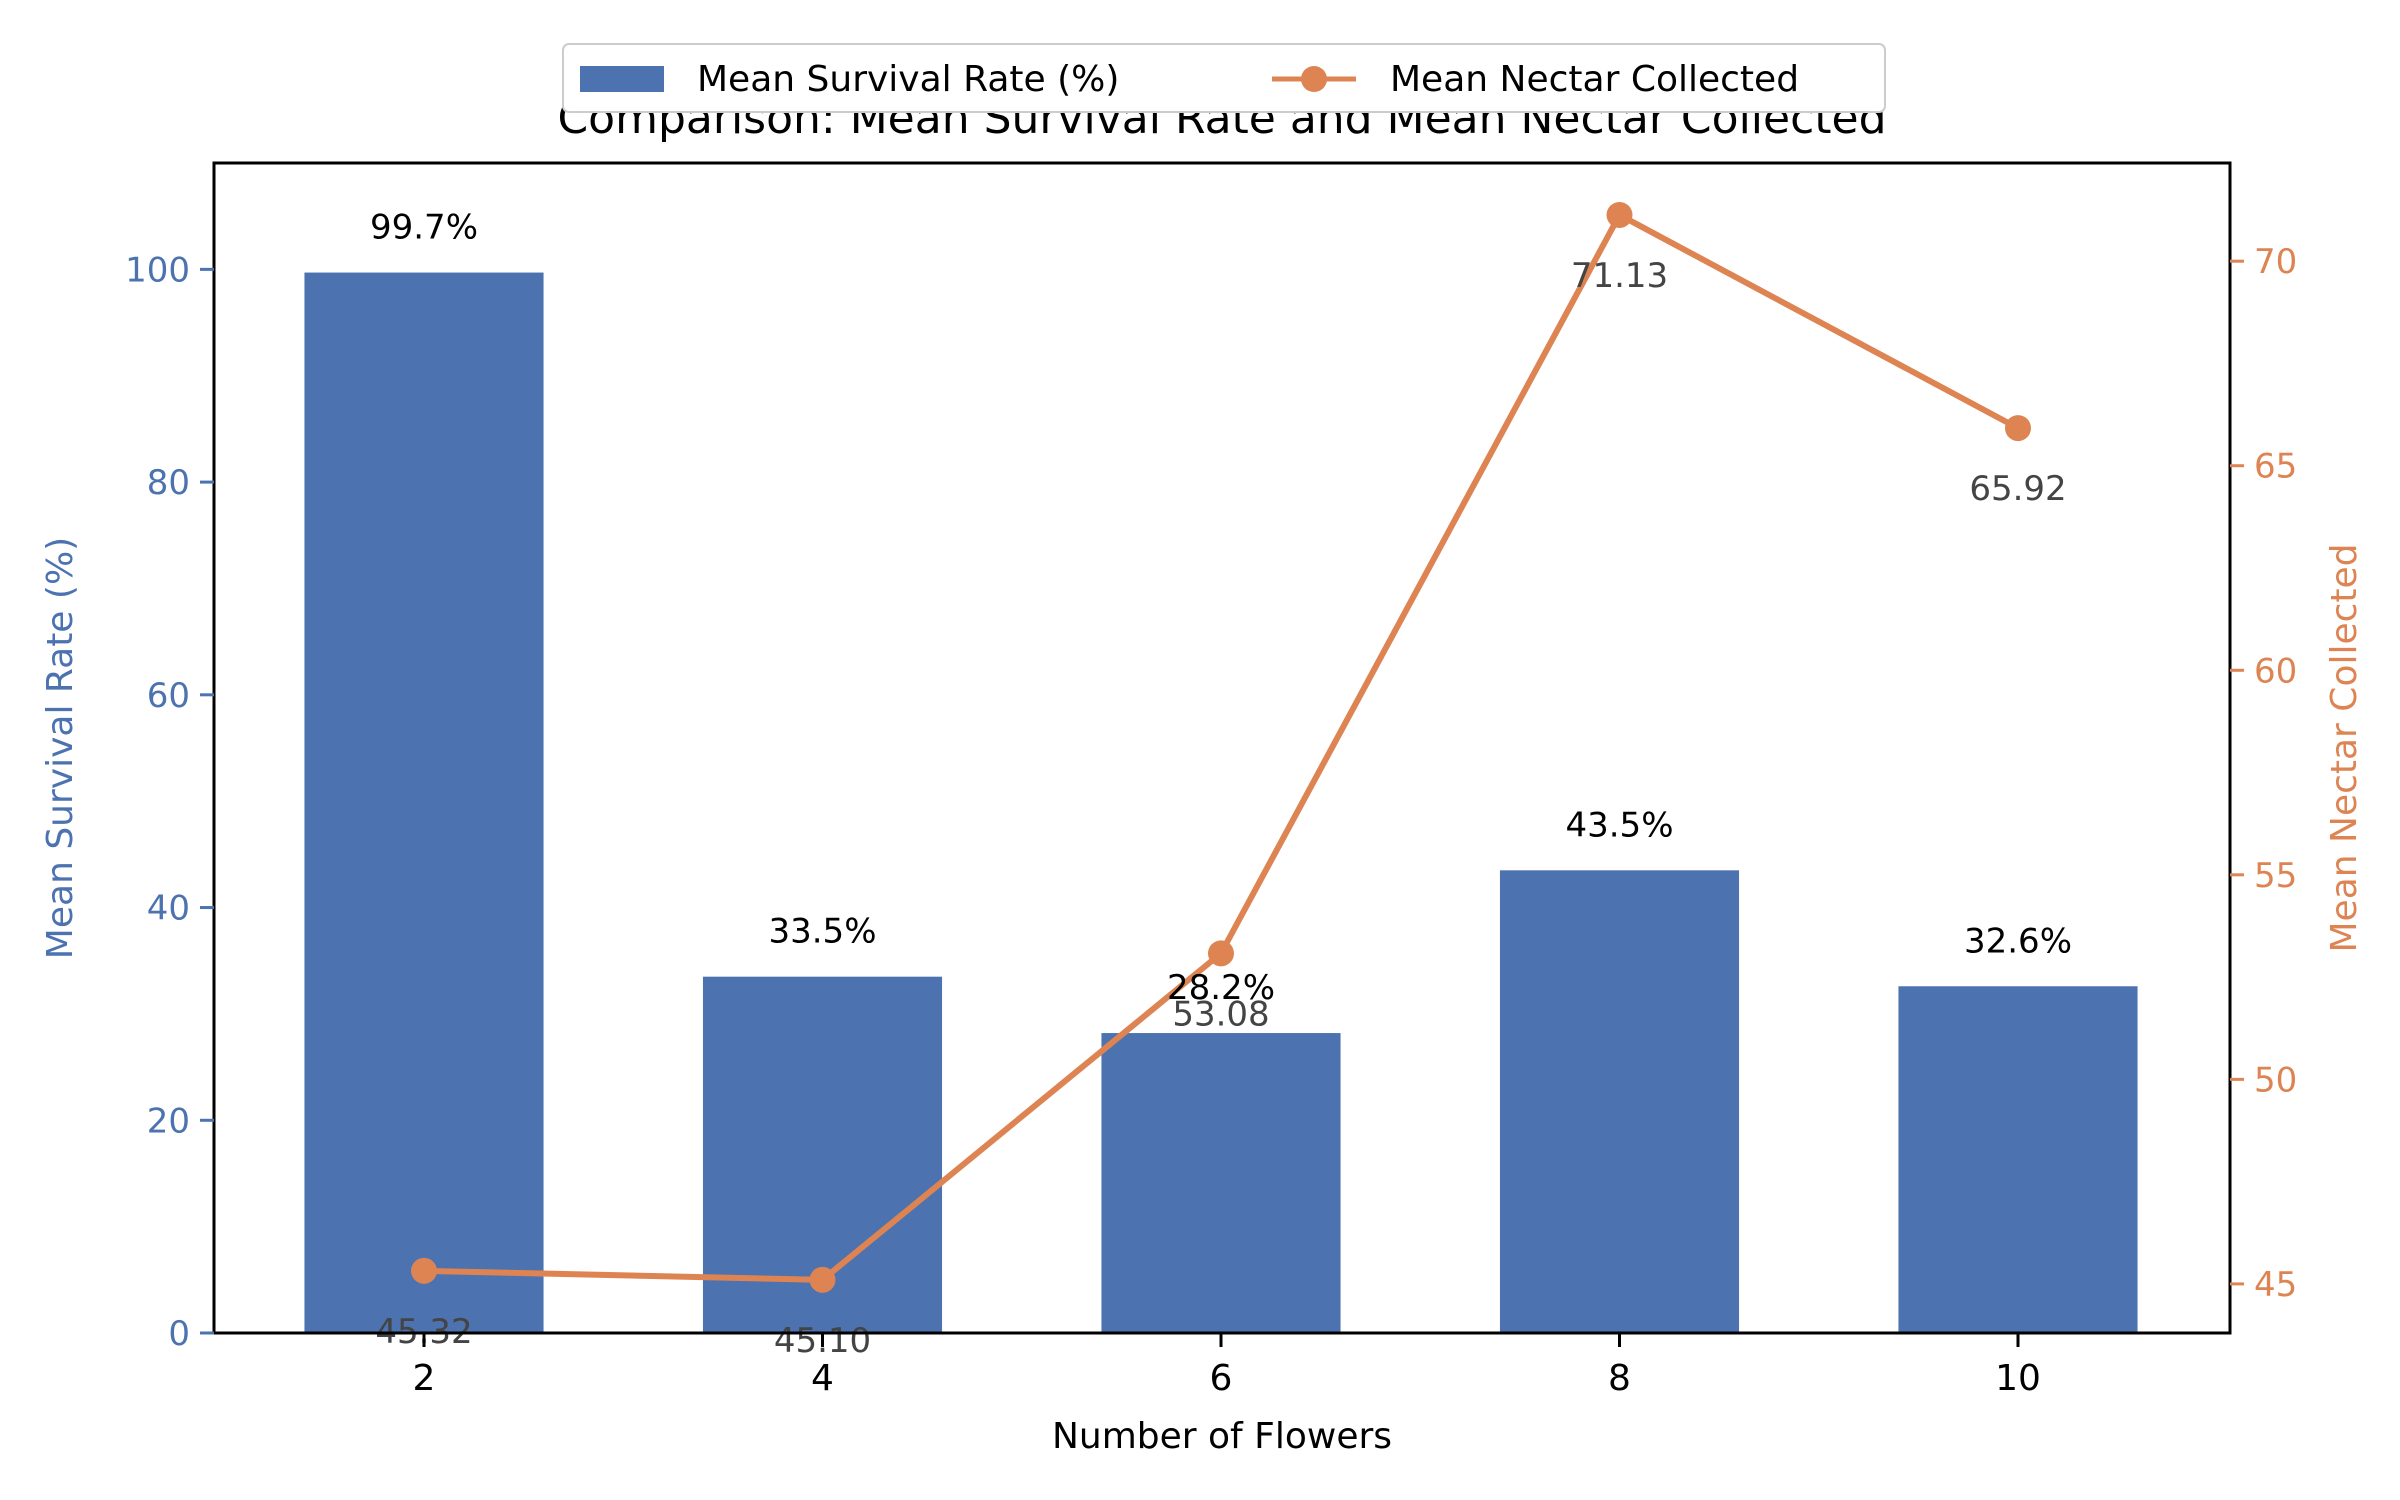  I want to click on left-tick-label: 40, so click(168, 909).